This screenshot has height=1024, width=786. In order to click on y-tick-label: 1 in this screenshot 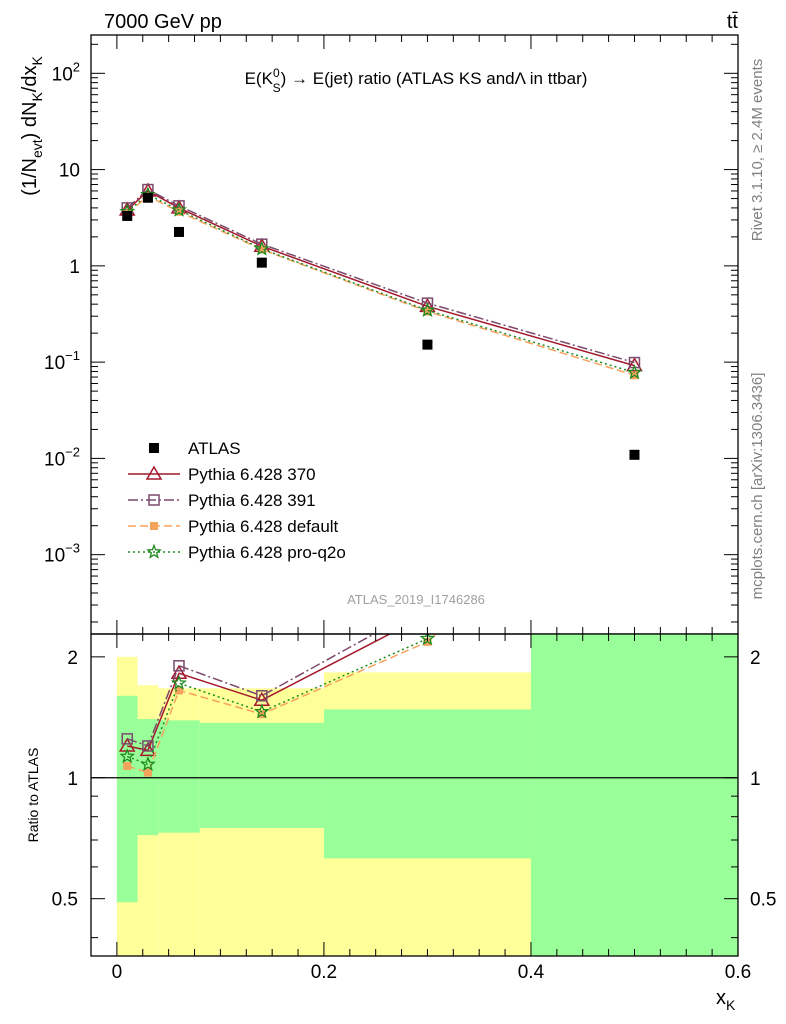, I will do `click(74, 267)`.